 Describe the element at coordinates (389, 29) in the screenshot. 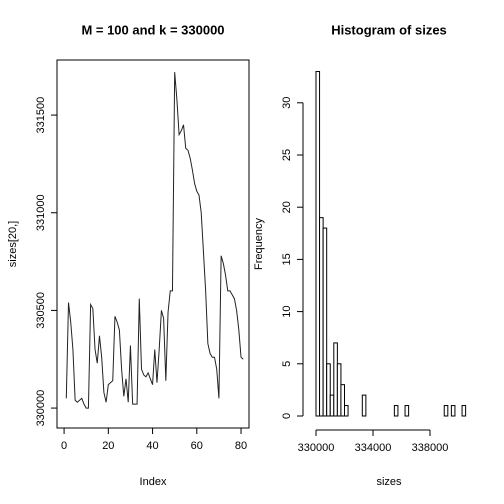

I see `chart-title: Histogram of sizes` at that location.